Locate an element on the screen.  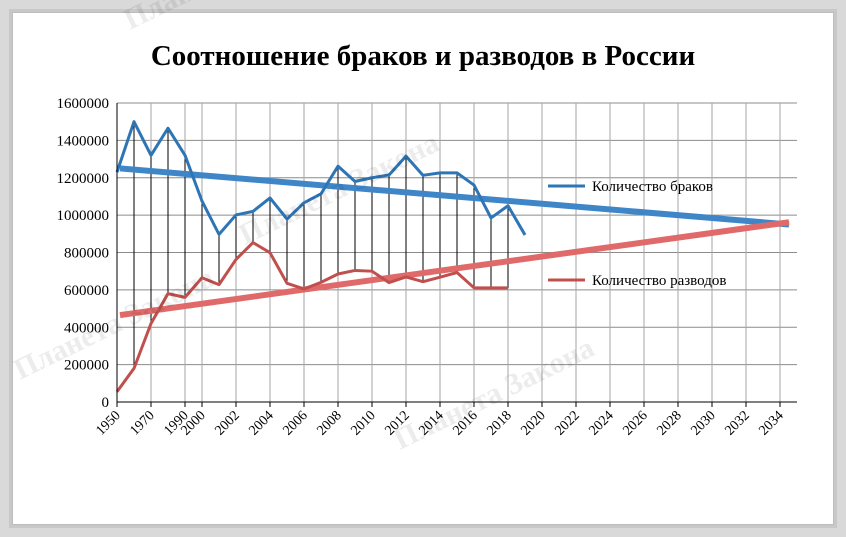
legend: Количество браков Количество разводов is located at coordinates (637, 234).